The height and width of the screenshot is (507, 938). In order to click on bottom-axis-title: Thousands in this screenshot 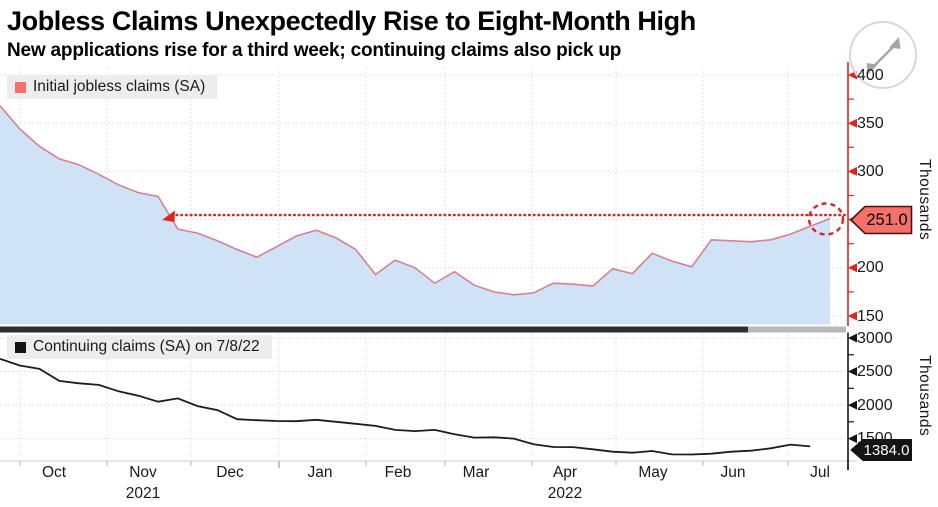, I will do `click(924, 396)`.